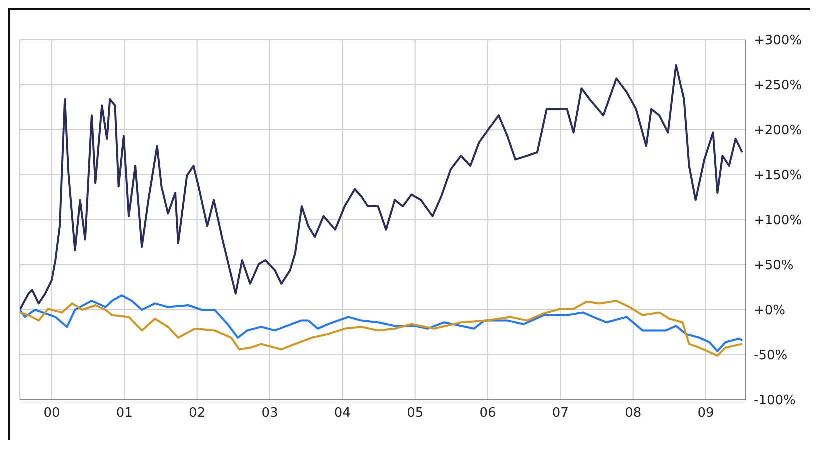  What do you see at coordinates (770, 311) in the screenshot?
I see `y-tick-label: +0%` at bounding box center [770, 311].